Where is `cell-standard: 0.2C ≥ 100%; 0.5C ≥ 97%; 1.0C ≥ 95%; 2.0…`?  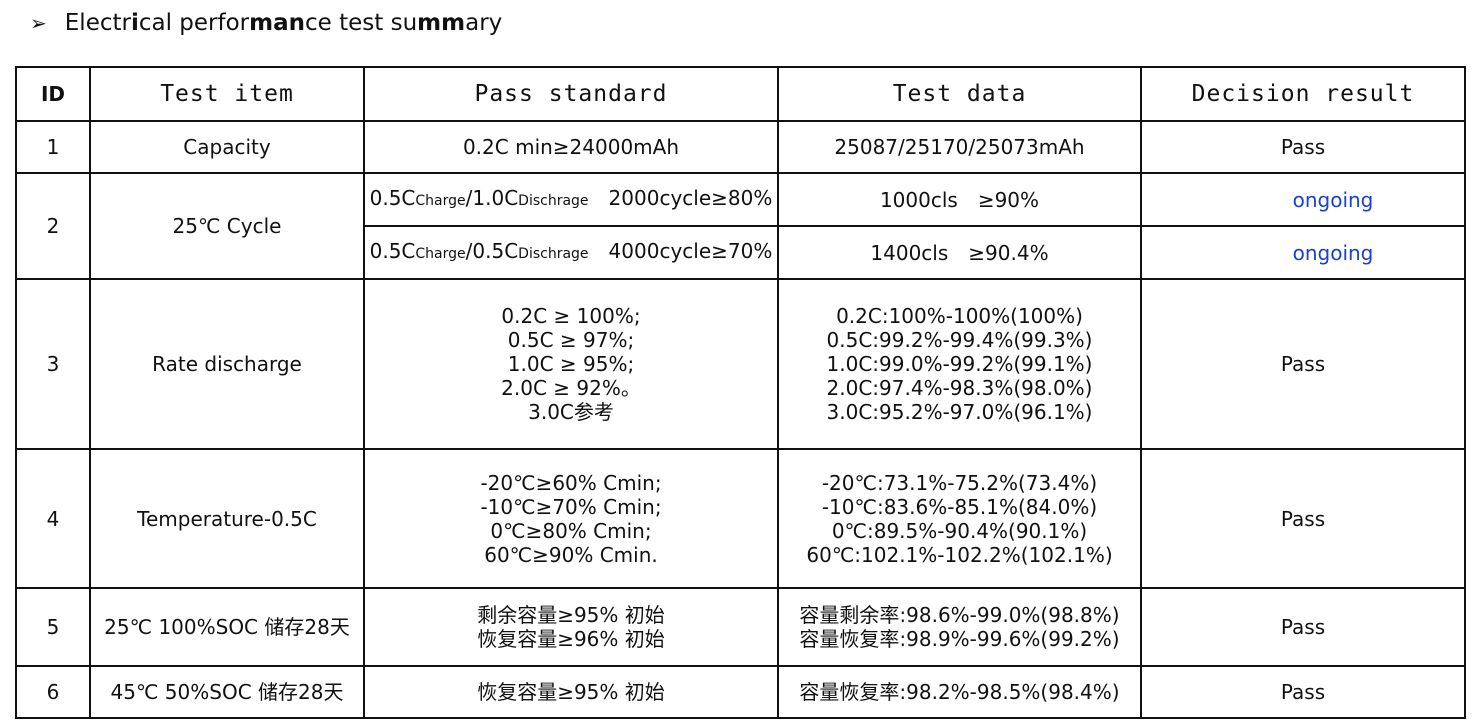
cell-standard: 0.2C ≥ 100%; 0.5C ≥ 97%; 1.0C ≥ 95%; 2.0… is located at coordinates (571, 364).